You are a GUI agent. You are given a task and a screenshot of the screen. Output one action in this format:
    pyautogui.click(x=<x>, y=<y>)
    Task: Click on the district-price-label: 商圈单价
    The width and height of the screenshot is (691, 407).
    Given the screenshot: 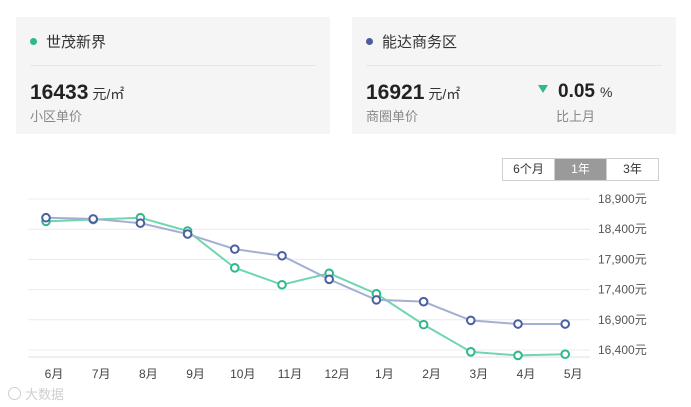 What is the action you would take?
    pyautogui.click(x=392, y=116)
    